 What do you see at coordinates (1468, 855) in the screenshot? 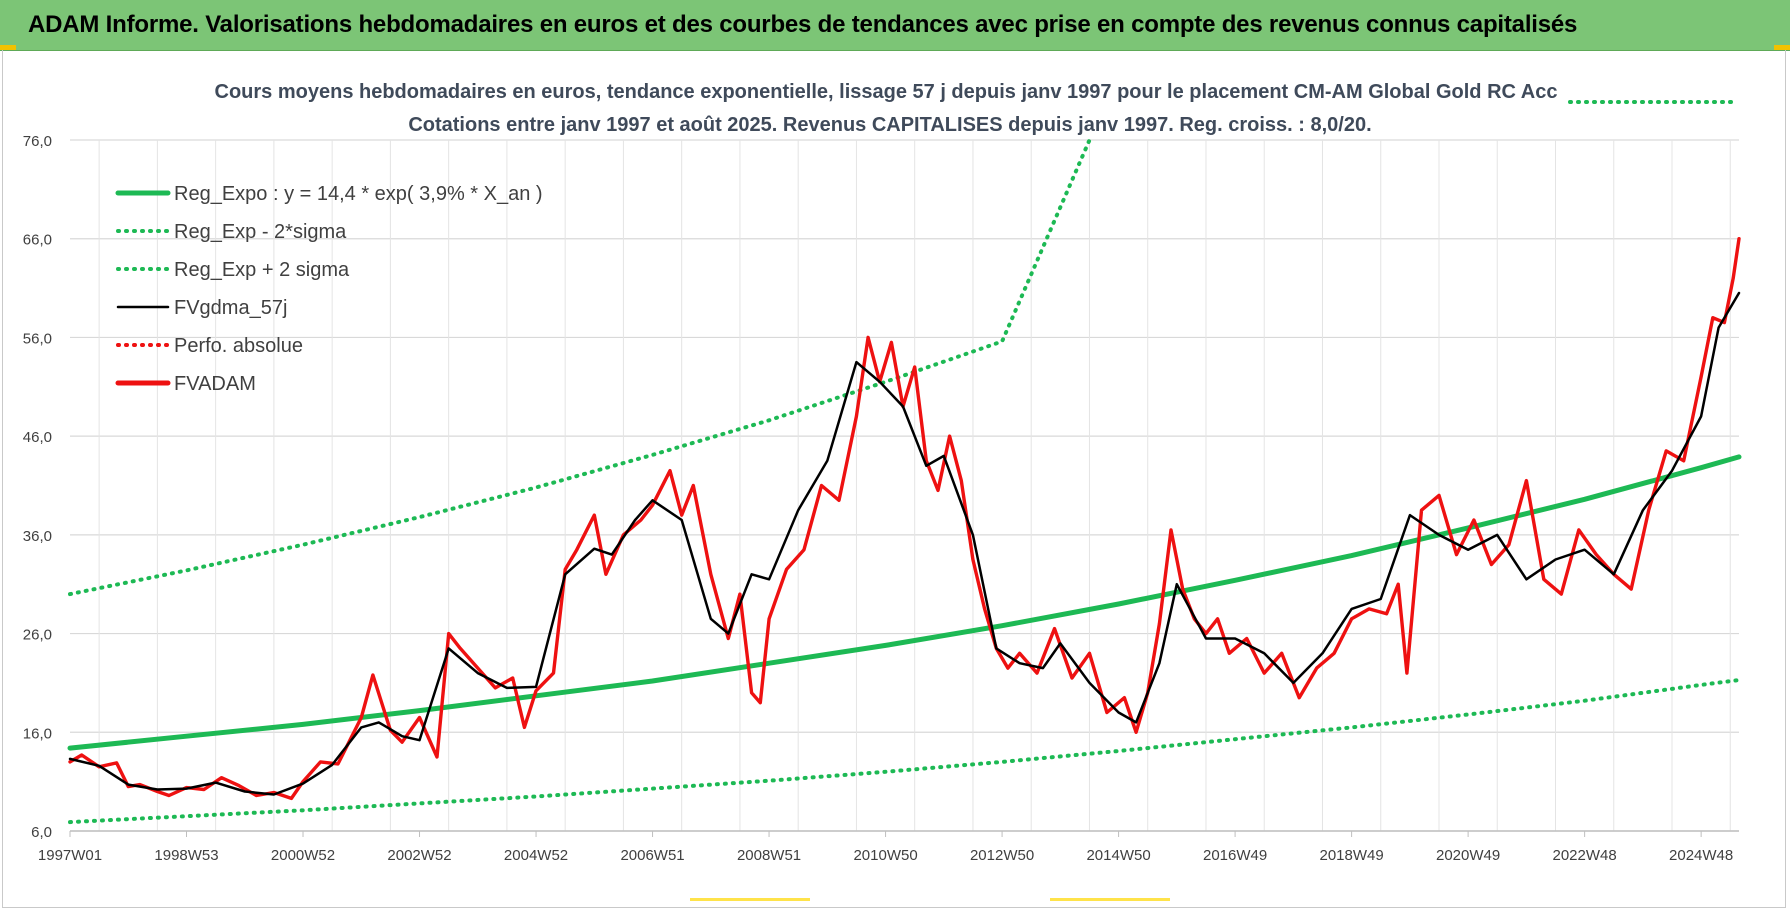
I see `x-tick-label: 2020W49` at bounding box center [1468, 855].